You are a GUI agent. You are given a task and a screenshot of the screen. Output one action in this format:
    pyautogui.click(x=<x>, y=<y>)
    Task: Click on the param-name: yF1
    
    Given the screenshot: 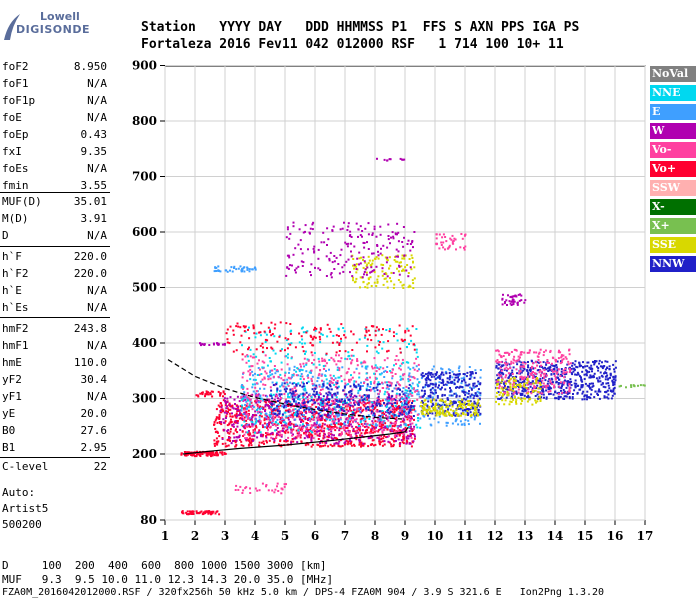 What is the action you would take?
    pyautogui.click(x=12, y=396)
    